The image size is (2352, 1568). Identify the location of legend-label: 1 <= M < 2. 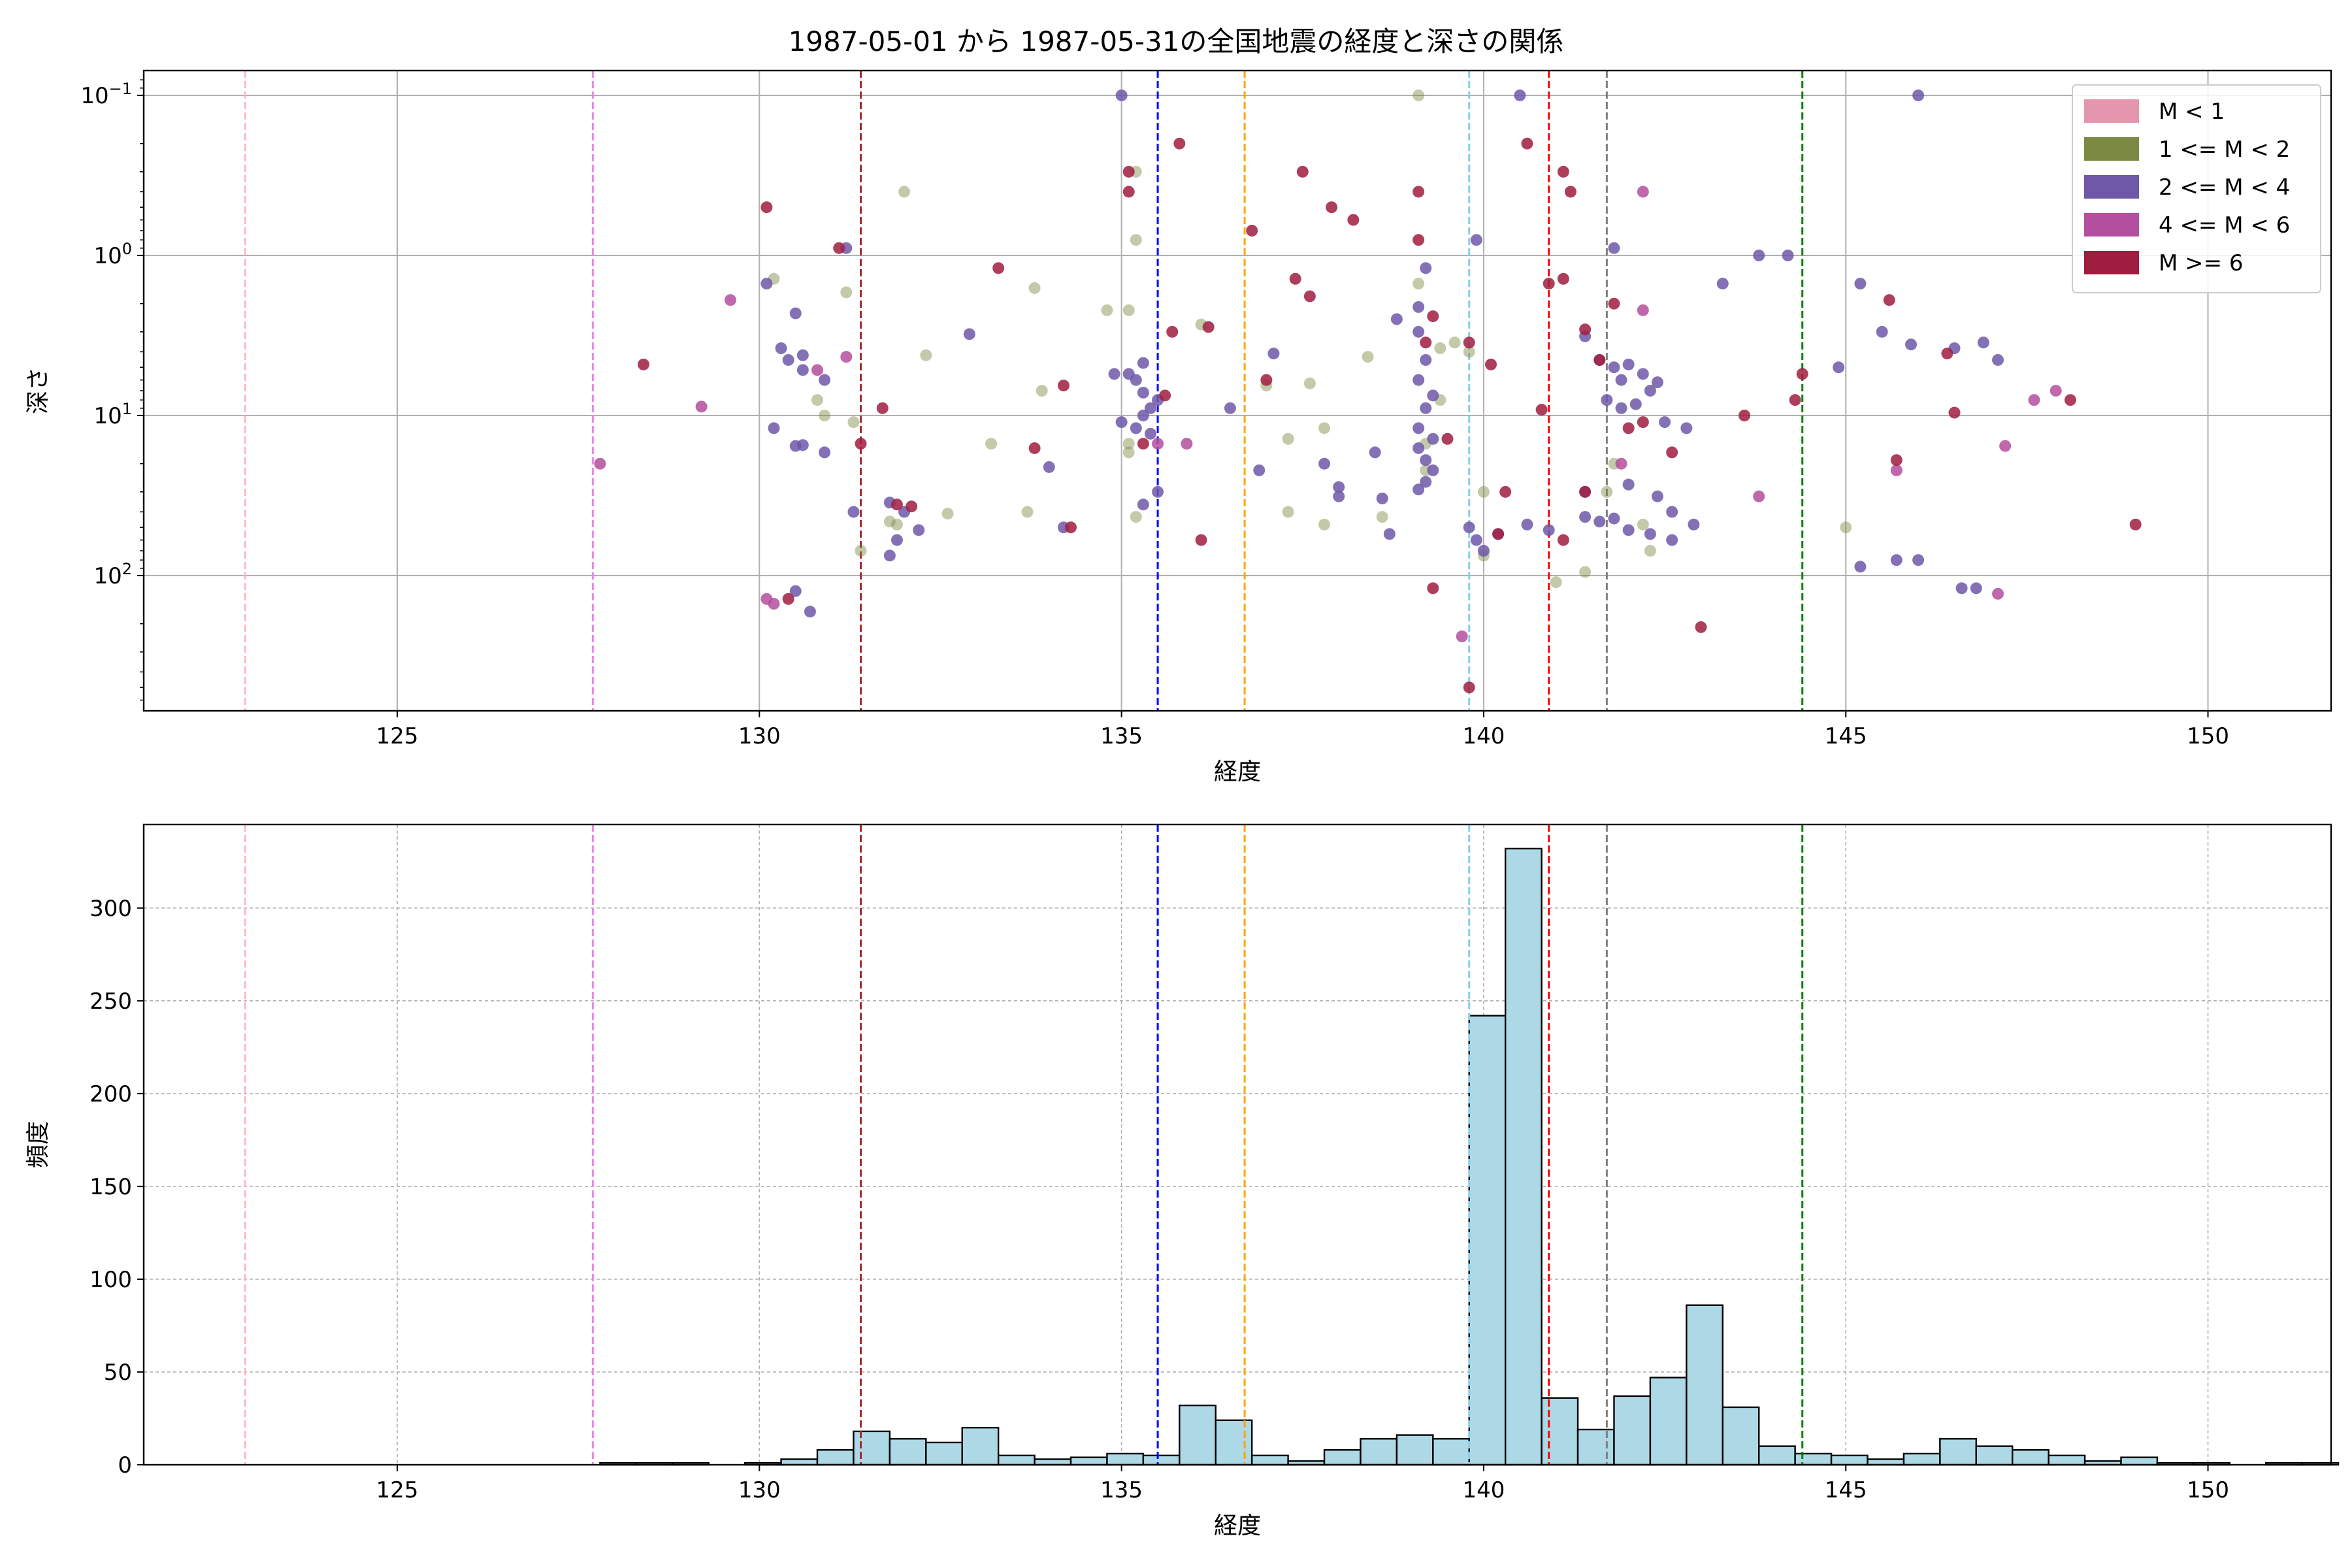
(2224, 150).